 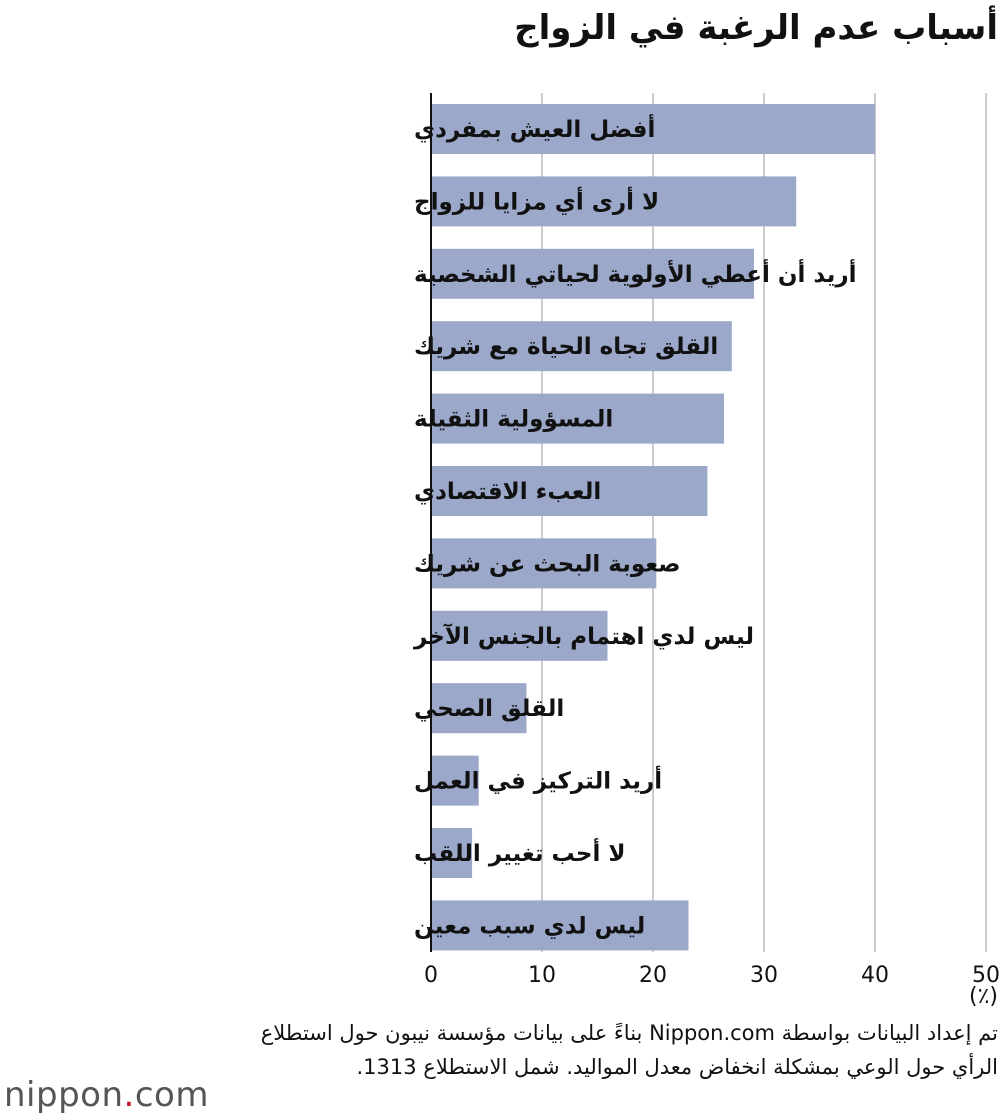 What do you see at coordinates (756, 28) in the screenshot?
I see `chart-title: أسباب عدم الرغبة في الزواج` at bounding box center [756, 28].